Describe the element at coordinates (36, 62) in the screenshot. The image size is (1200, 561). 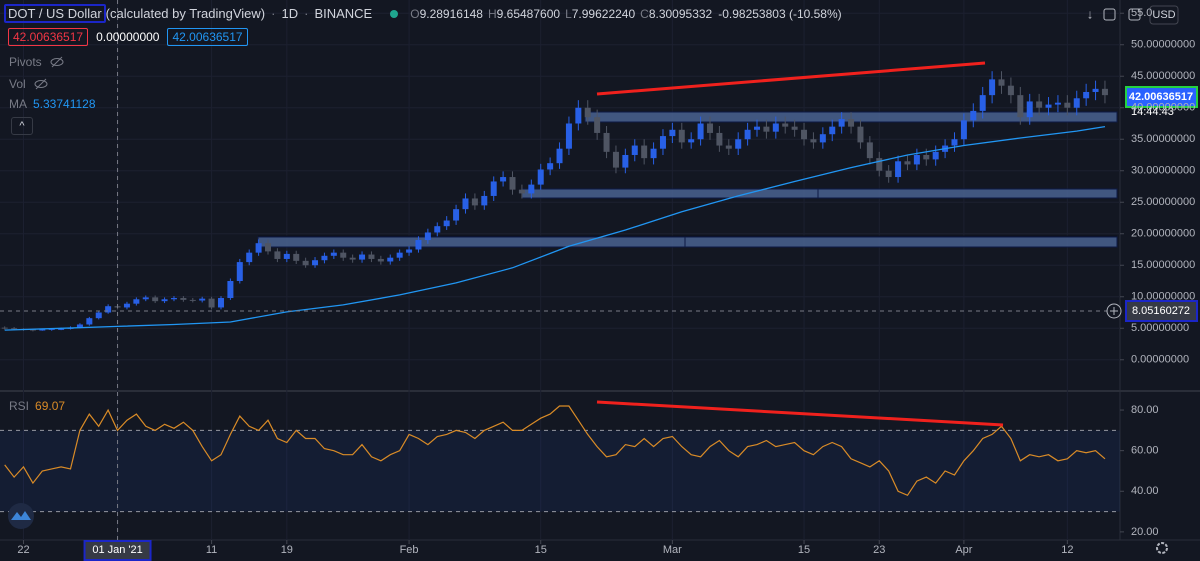
I see `pivots-legend: Pivots` at that location.